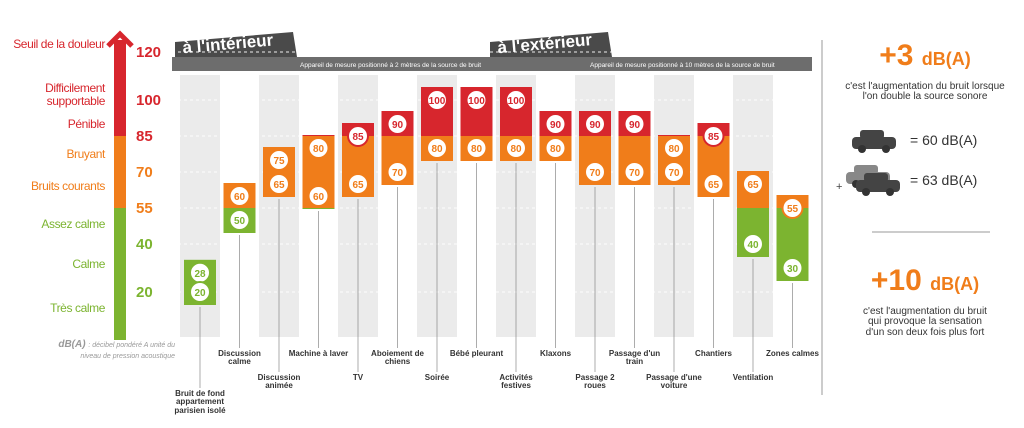 Image resolution: width=1024 pixels, height=428 pixels. What do you see at coordinates (75, 94) in the screenshot?
I see `level-label: Difficilement supportable` at bounding box center [75, 94].